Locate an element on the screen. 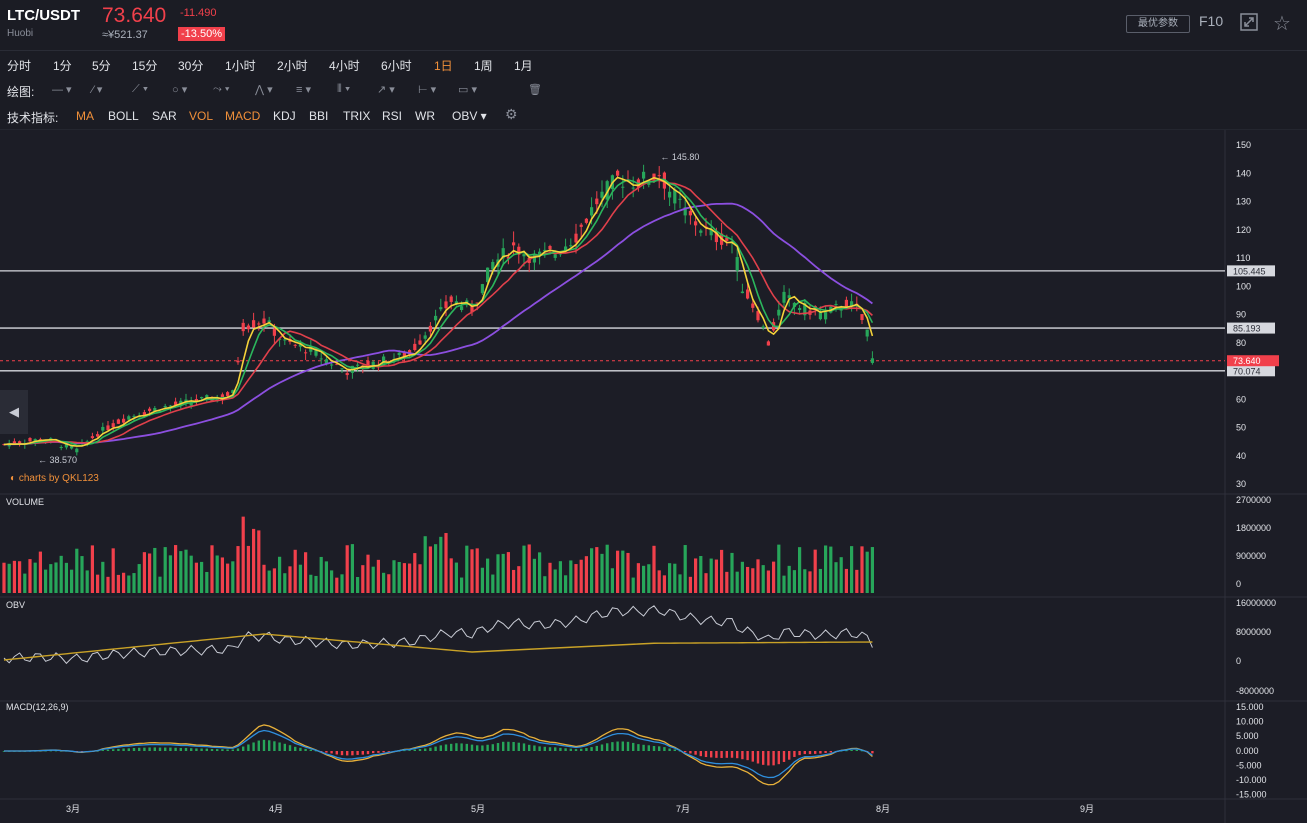  obv-line is located at coordinates (438, 635).